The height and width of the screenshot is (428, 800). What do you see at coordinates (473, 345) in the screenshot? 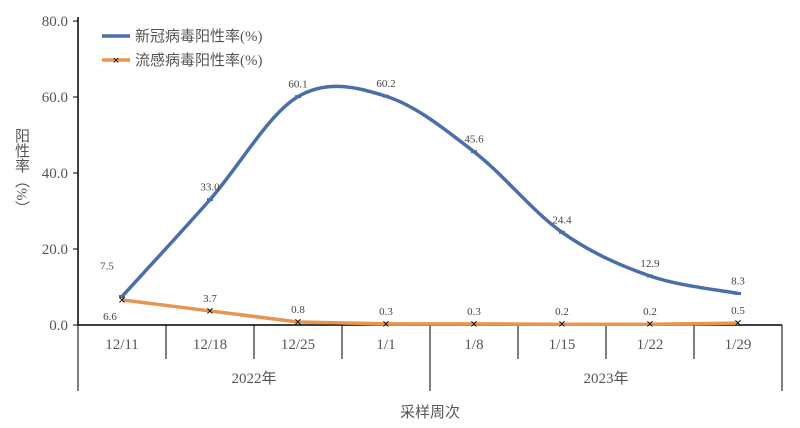
I see `x-tick-label: 1/8` at bounding box center [473, 345].